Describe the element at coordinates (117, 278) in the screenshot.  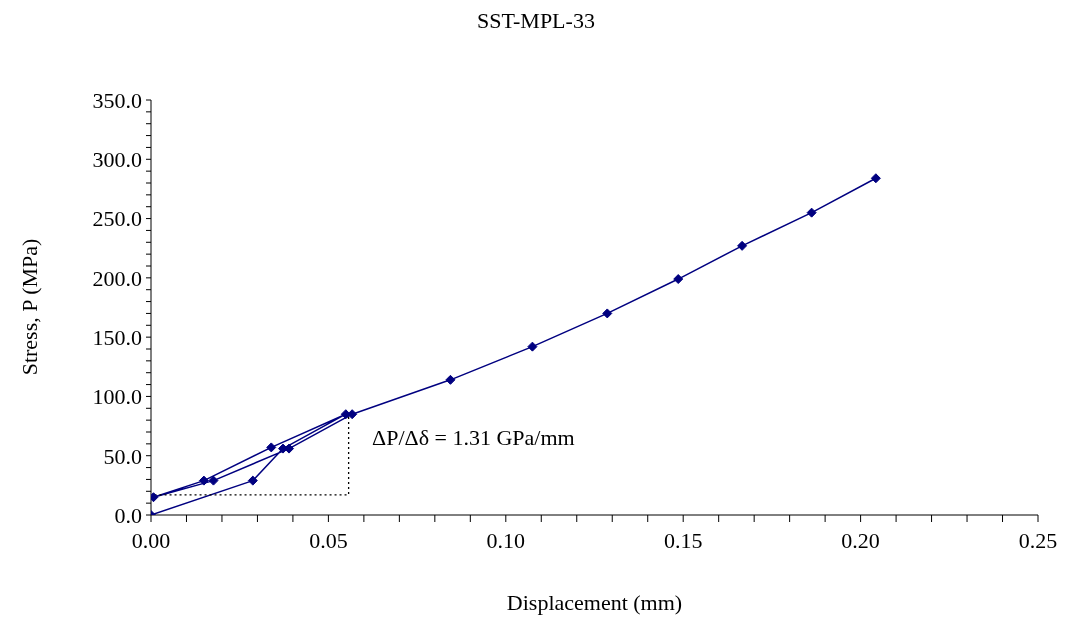
I see `y-tick-label: 200.0` at that location.